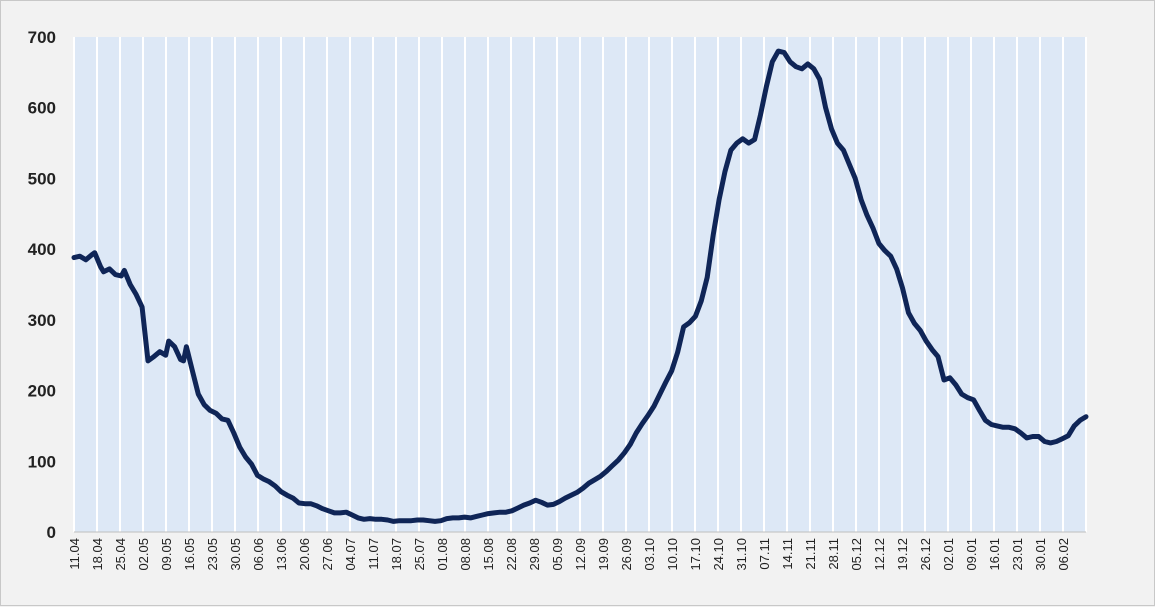  I want to click on x-tick-label: 23.05, so click(212, 554).